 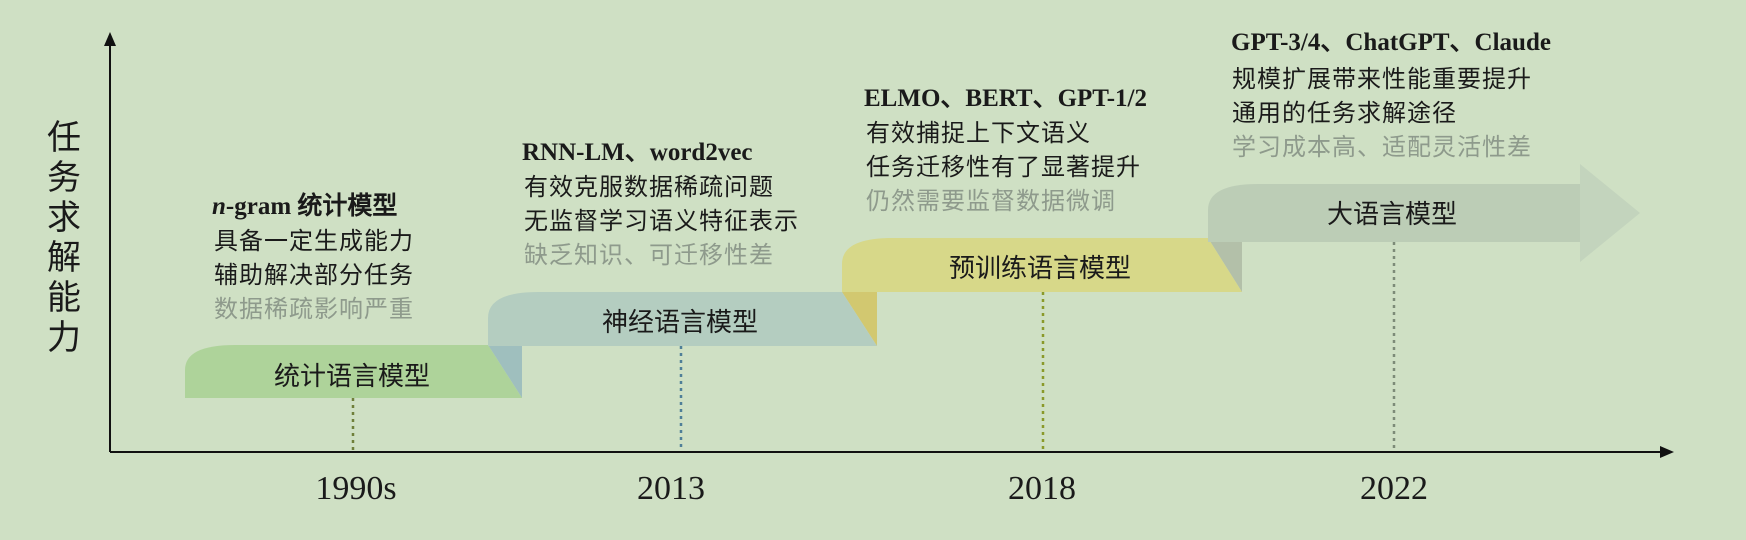 What do you see at coordinates (637, 152) in the screenshot?
I see `stage-2-models: RNN-LM、word2vec` at bounding box center [637, 152].